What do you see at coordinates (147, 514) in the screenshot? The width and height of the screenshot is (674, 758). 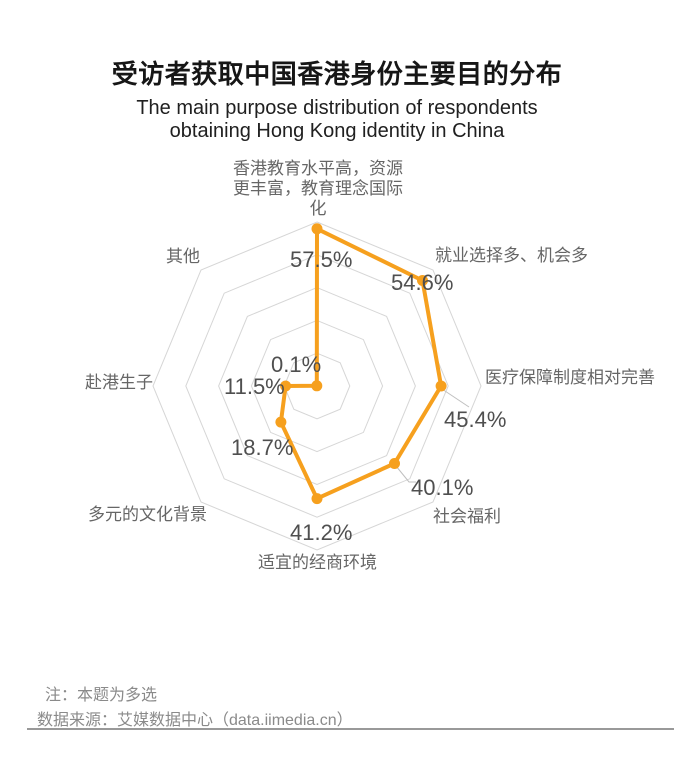 I see `axis-label-culture: 多元的文化背景` at bounding box center [147, 514].